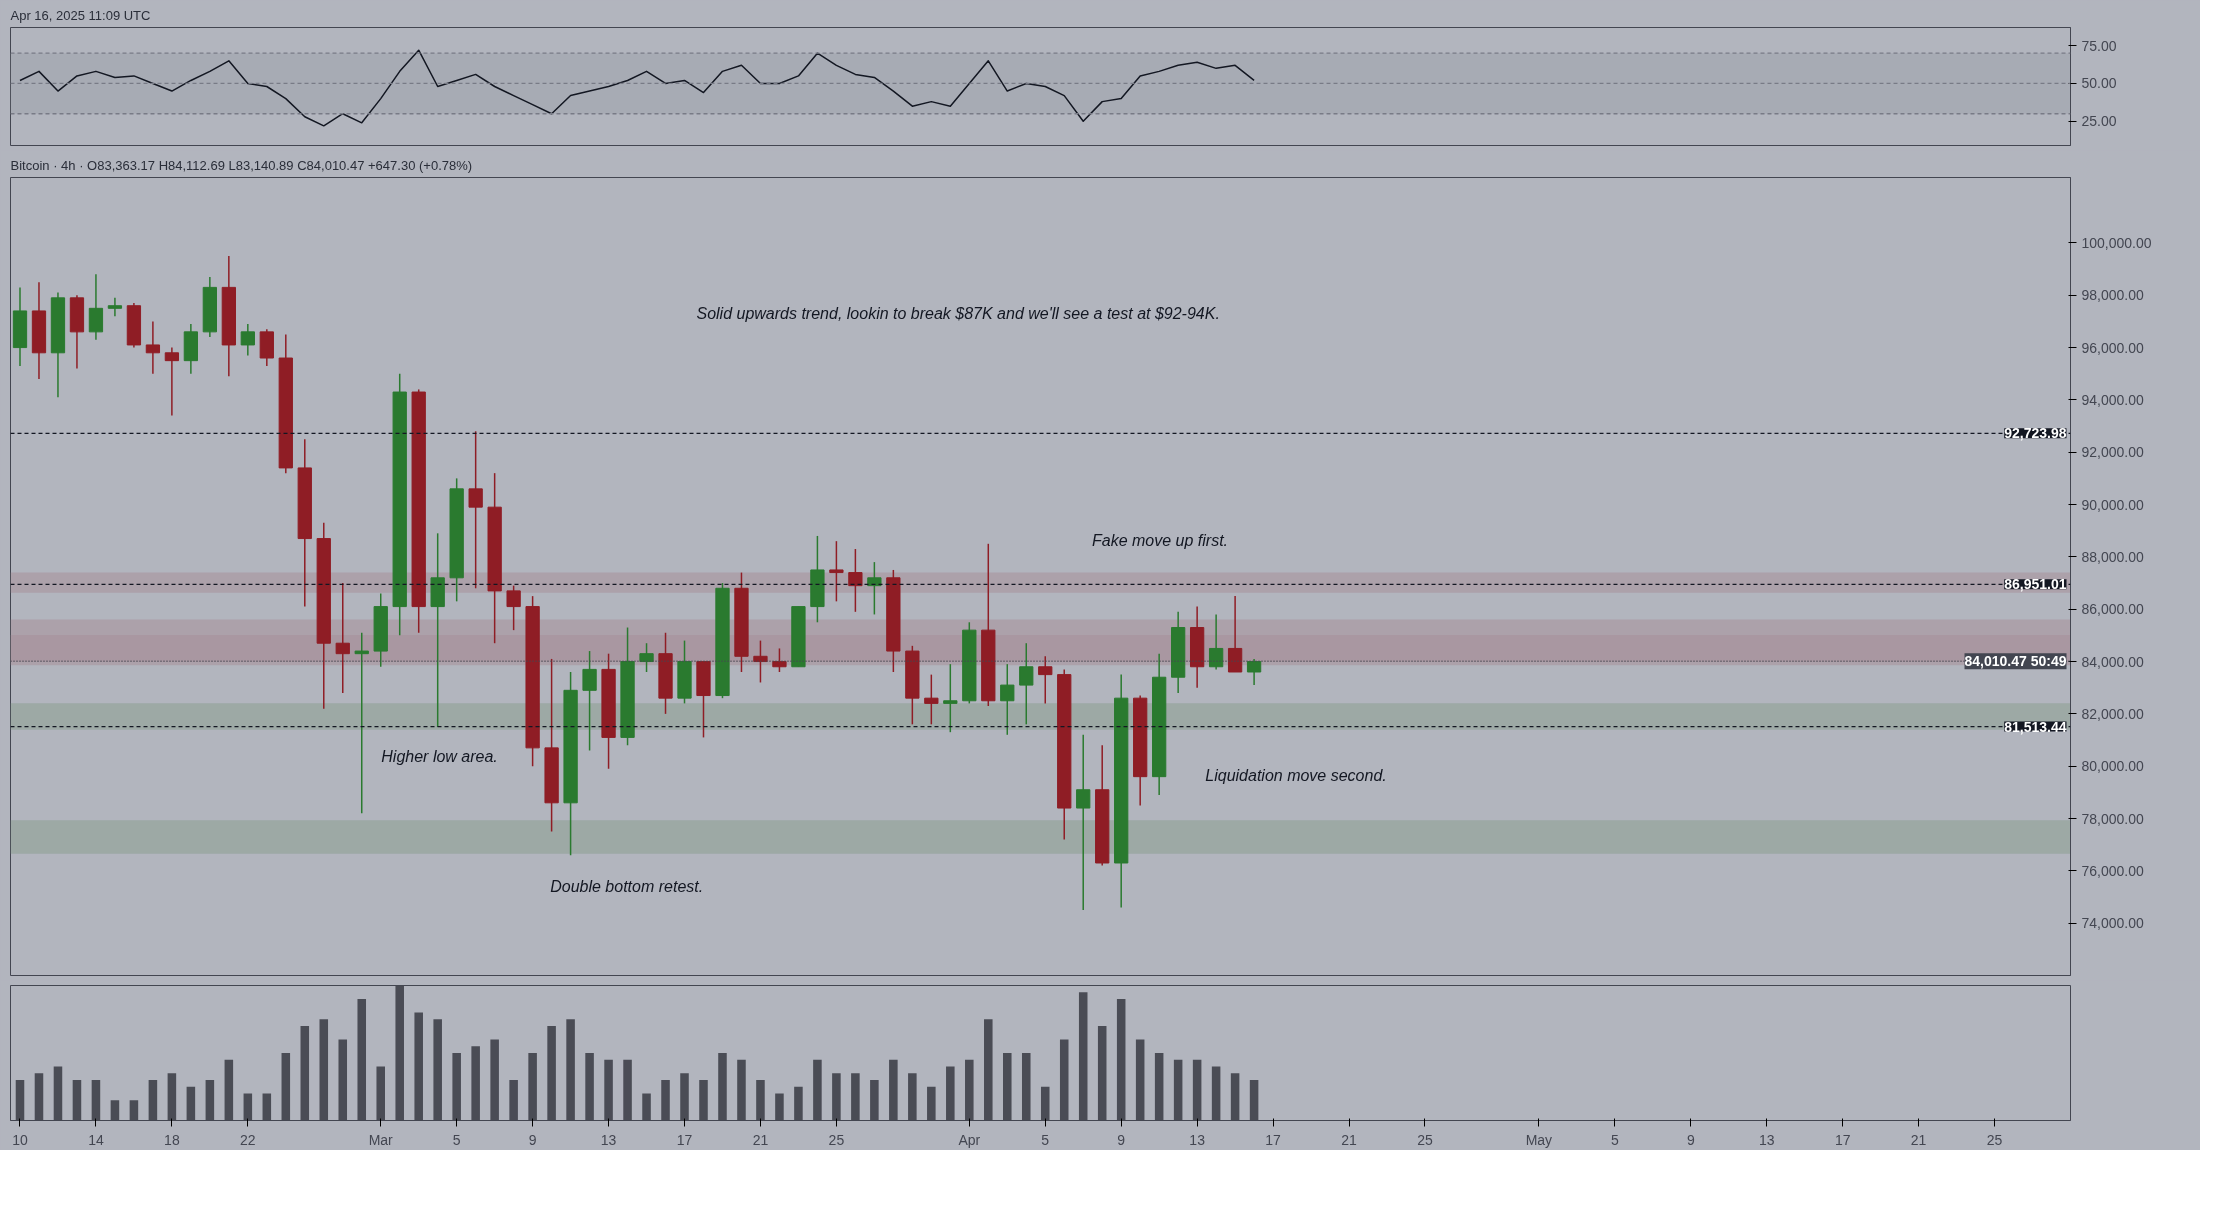  What do you see at coordinates (2112, 556) in the screenshot?
I see `y-tick-label: 88,000.00` at bounding box center [2112, 556].